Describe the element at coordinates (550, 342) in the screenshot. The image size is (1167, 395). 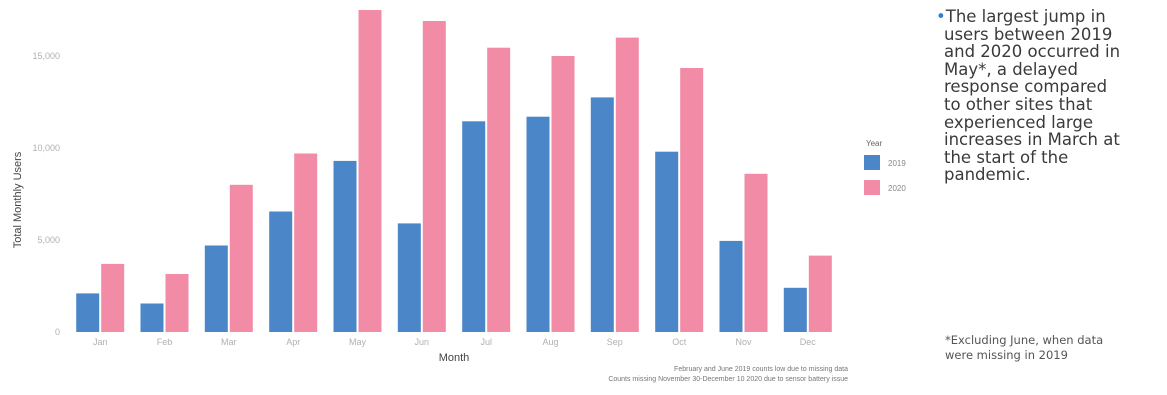
I see `x-tick-label: Aug` at that location.